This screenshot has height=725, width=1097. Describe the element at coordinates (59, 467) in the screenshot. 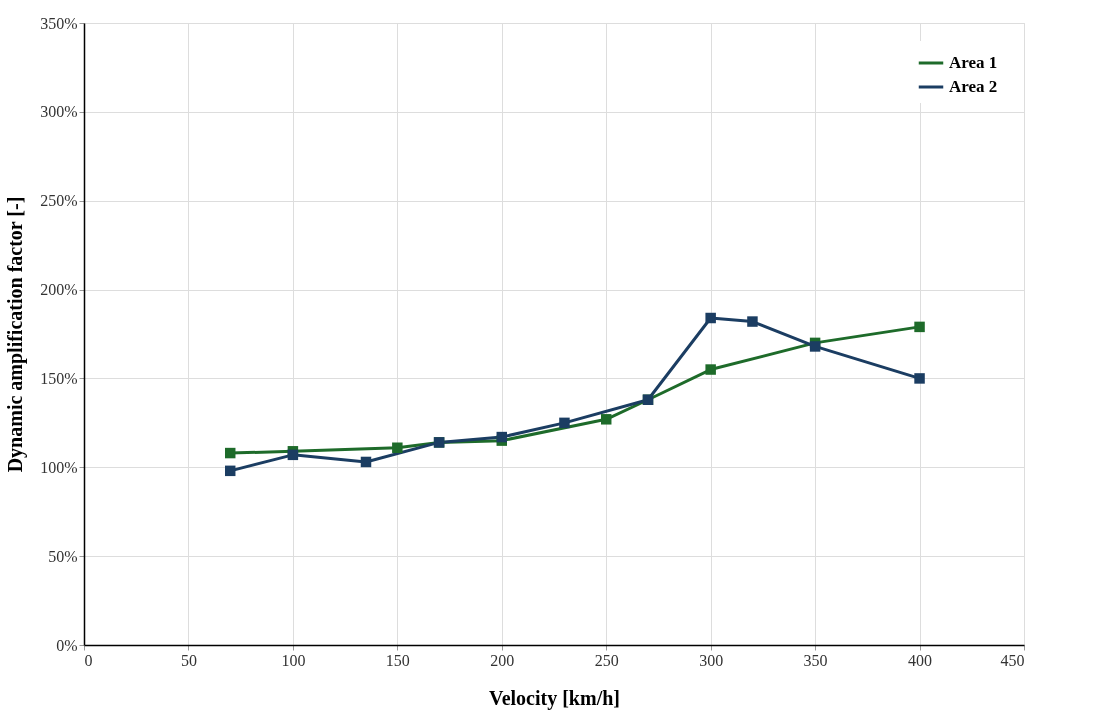

I see `y-tick-label: 100%` at that location.